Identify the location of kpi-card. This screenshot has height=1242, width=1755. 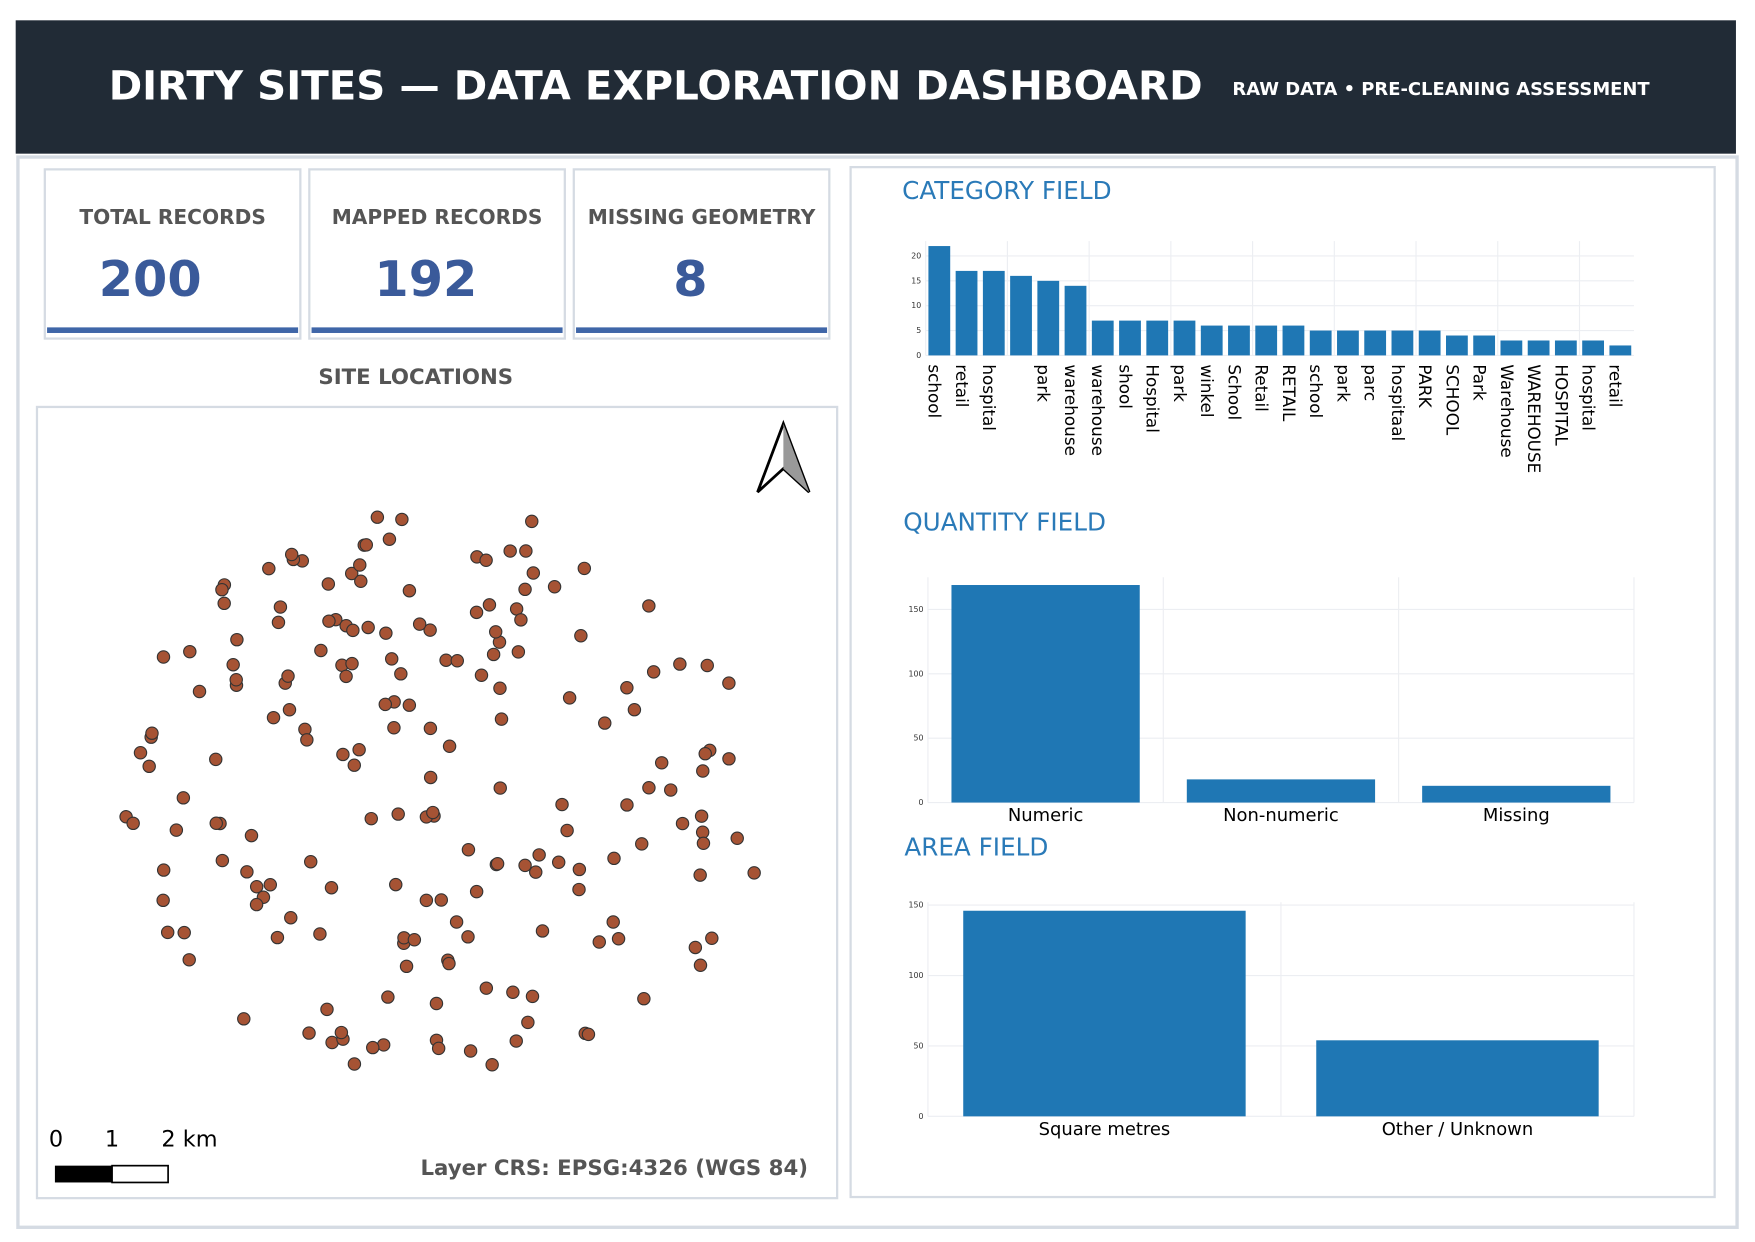
(172, 254).